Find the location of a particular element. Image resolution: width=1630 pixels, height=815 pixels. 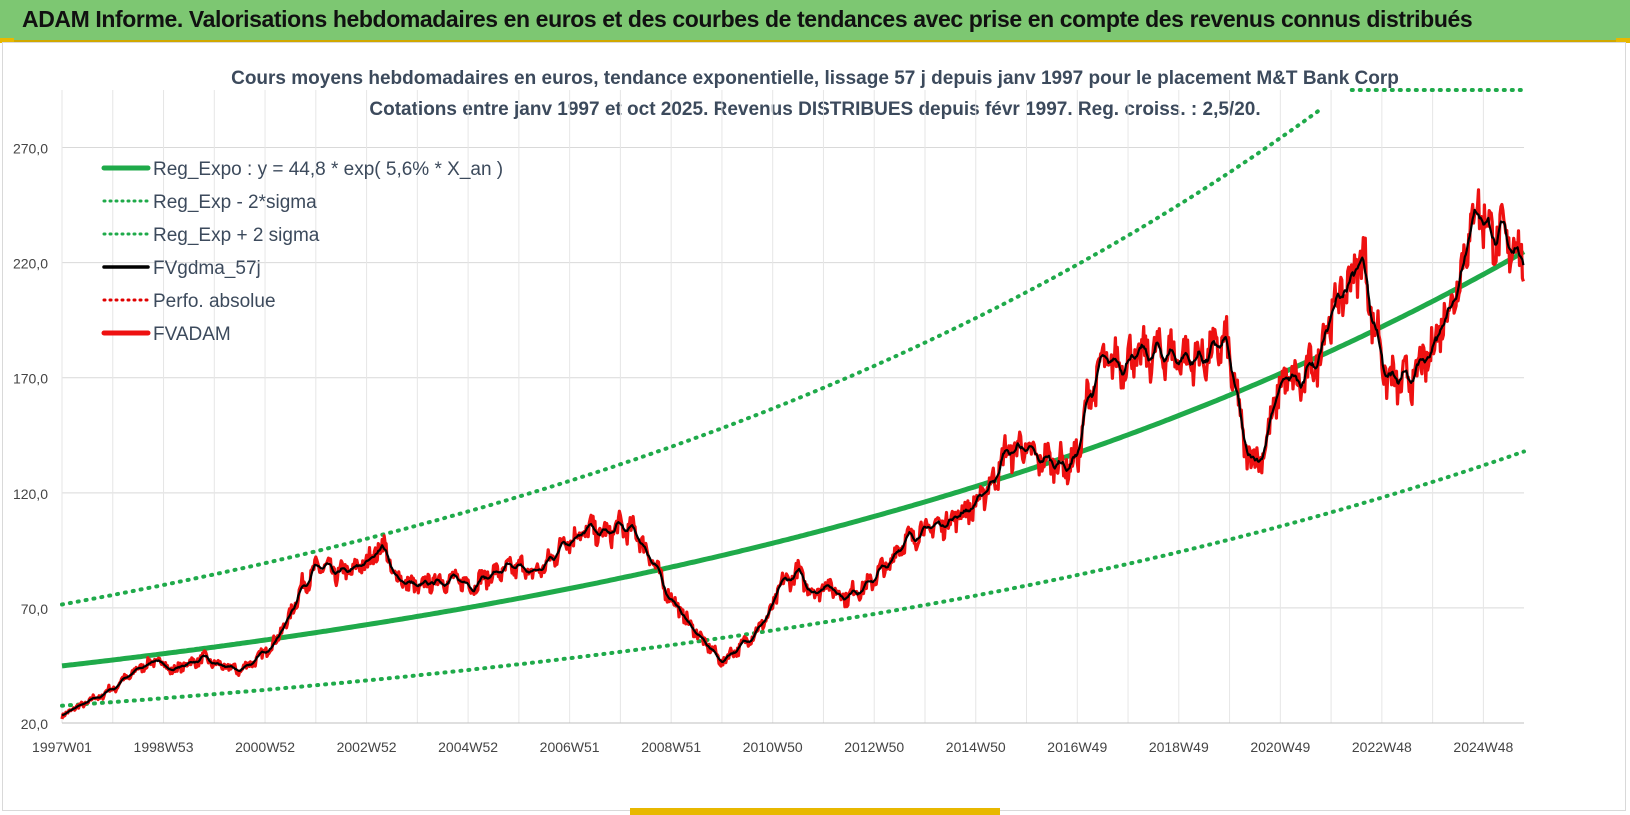

x-tick-label: 1998W53 is located at coordinates (164, 747).